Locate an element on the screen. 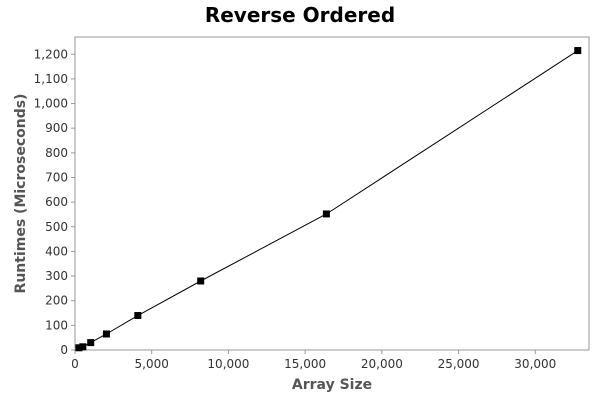 This screenshot has width=600, height=400. y-axis-title: Runtimes (Microseconds) is located at coordinates (21, 194).